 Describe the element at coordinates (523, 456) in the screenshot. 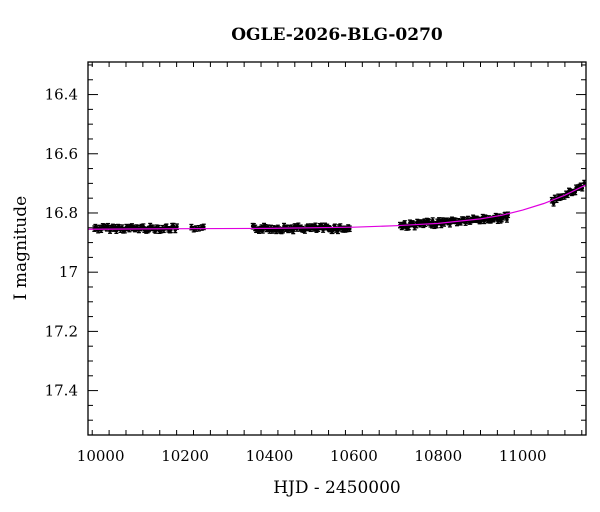

I see `x-tick-label: 11000` at that location.